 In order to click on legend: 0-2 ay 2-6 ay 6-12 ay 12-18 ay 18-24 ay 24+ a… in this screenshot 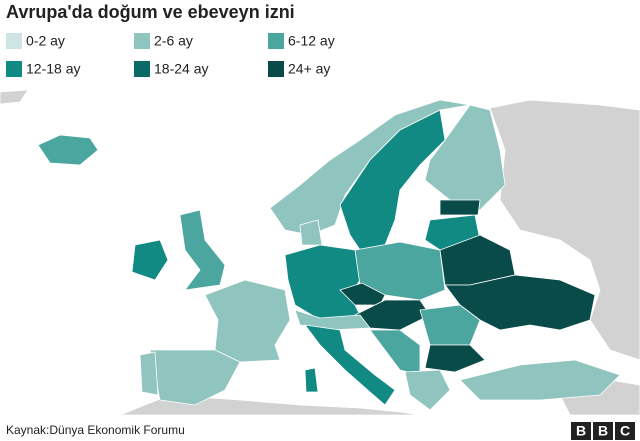, I will do `click(170, 55)`.